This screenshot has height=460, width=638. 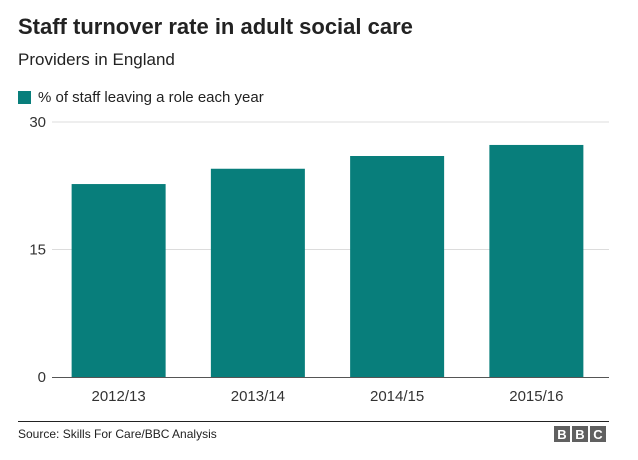 I want to click on x-tick-label-2013/14: 2013/14, so click(x=258, y=396).